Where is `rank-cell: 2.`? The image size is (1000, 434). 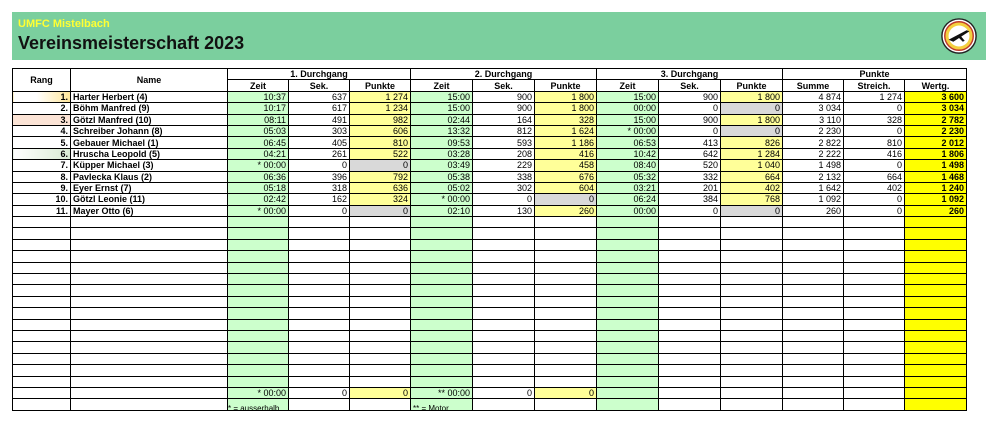
rank-cell: 2. is located at coordinates (41, 108).